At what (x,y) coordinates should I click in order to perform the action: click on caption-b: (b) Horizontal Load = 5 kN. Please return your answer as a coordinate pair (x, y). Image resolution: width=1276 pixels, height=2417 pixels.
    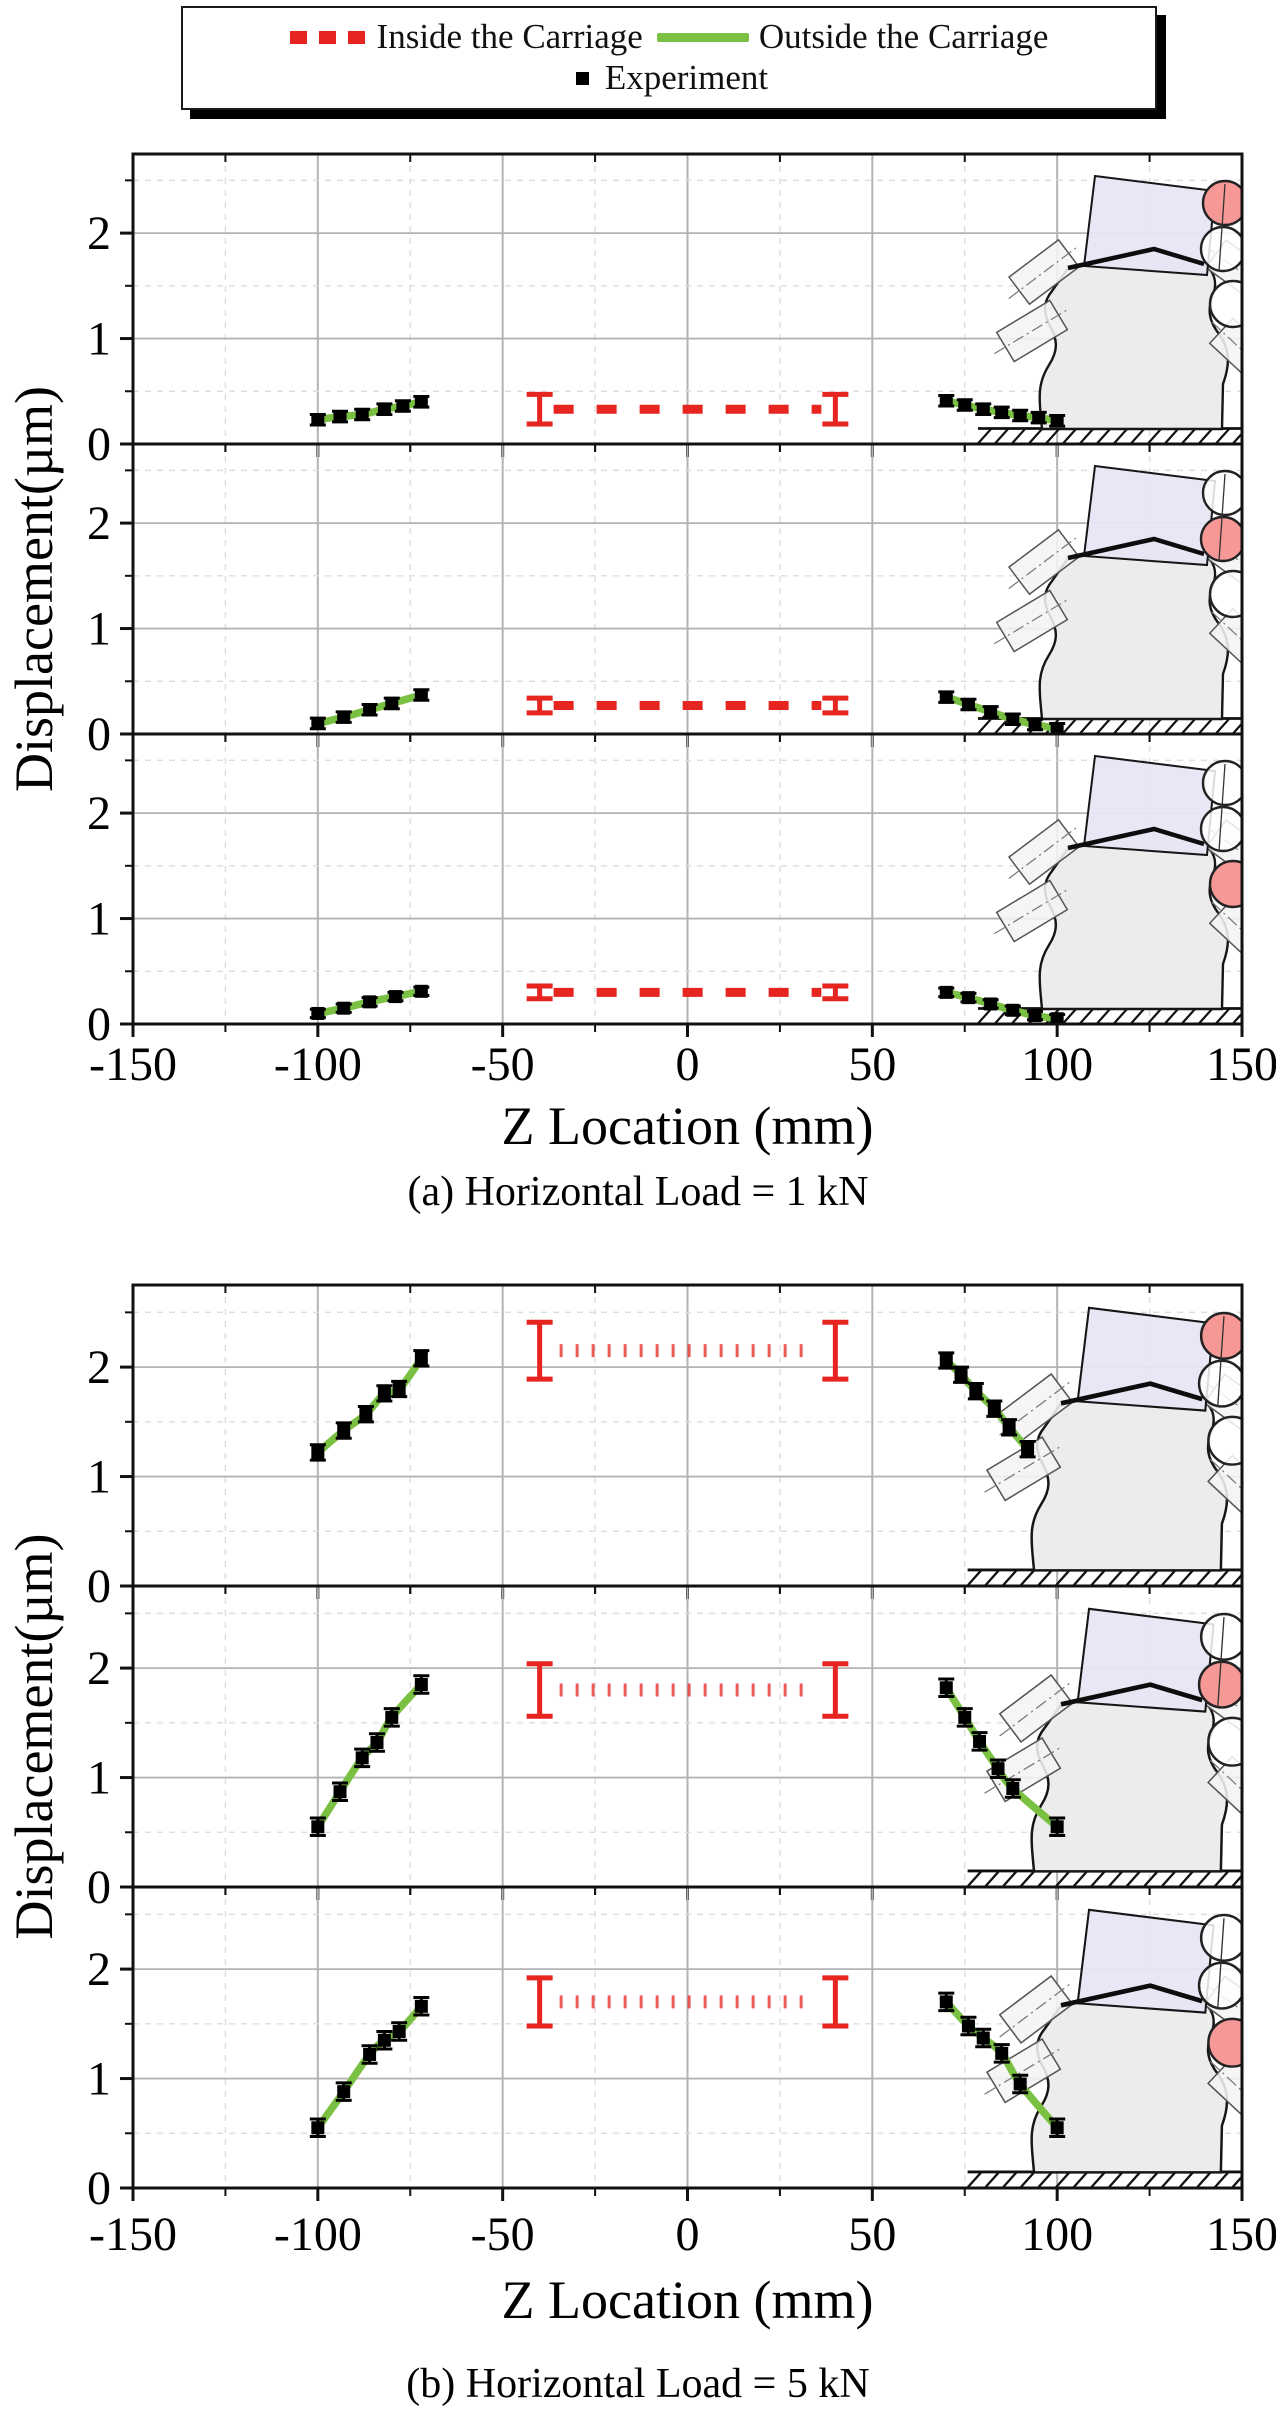
    Looking at the image, I should click on (638, 2384).